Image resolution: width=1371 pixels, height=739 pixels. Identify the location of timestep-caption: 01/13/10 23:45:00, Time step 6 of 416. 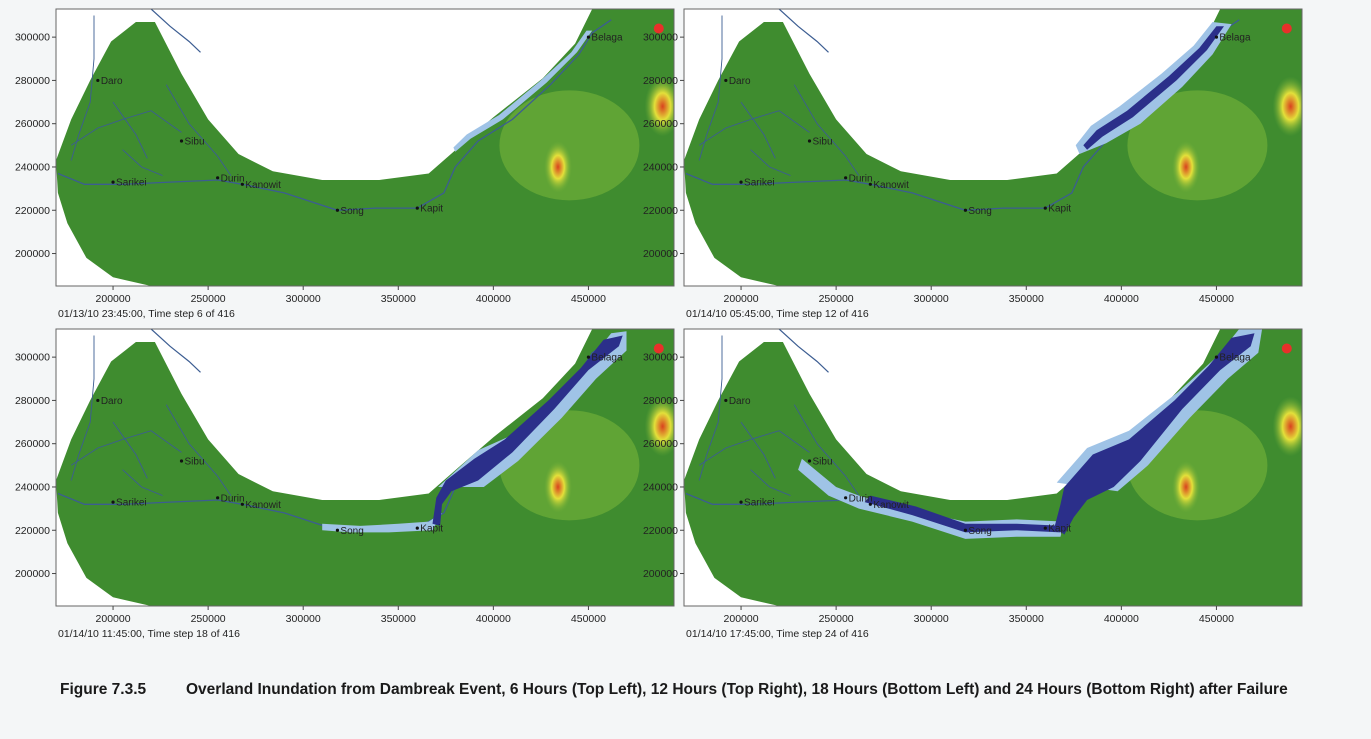
(146, 314).